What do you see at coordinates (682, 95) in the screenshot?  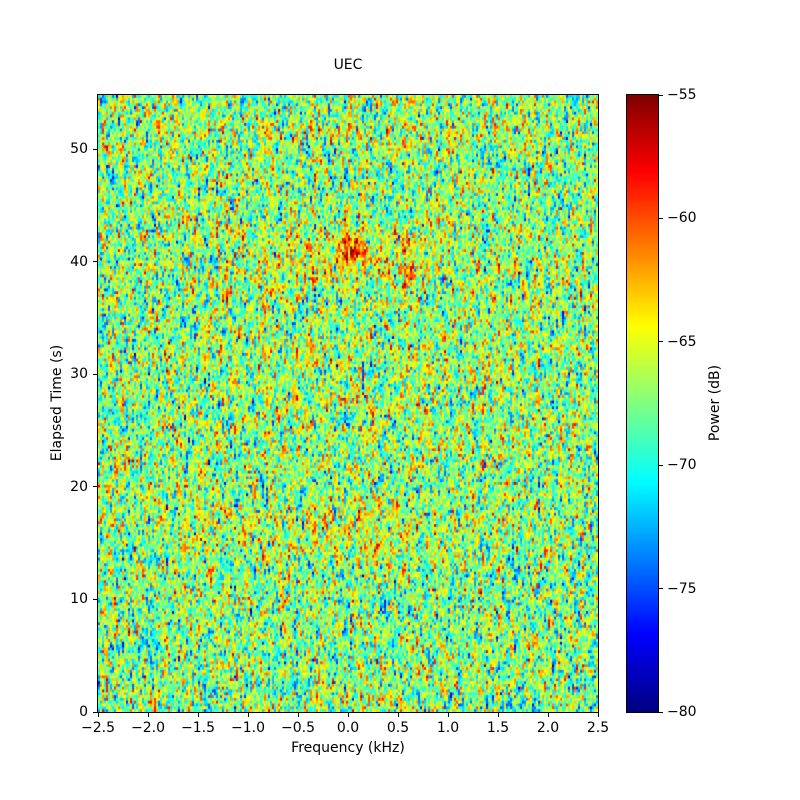 I see `colorbar-tick-label: −55` at bounding box center [682, 95].